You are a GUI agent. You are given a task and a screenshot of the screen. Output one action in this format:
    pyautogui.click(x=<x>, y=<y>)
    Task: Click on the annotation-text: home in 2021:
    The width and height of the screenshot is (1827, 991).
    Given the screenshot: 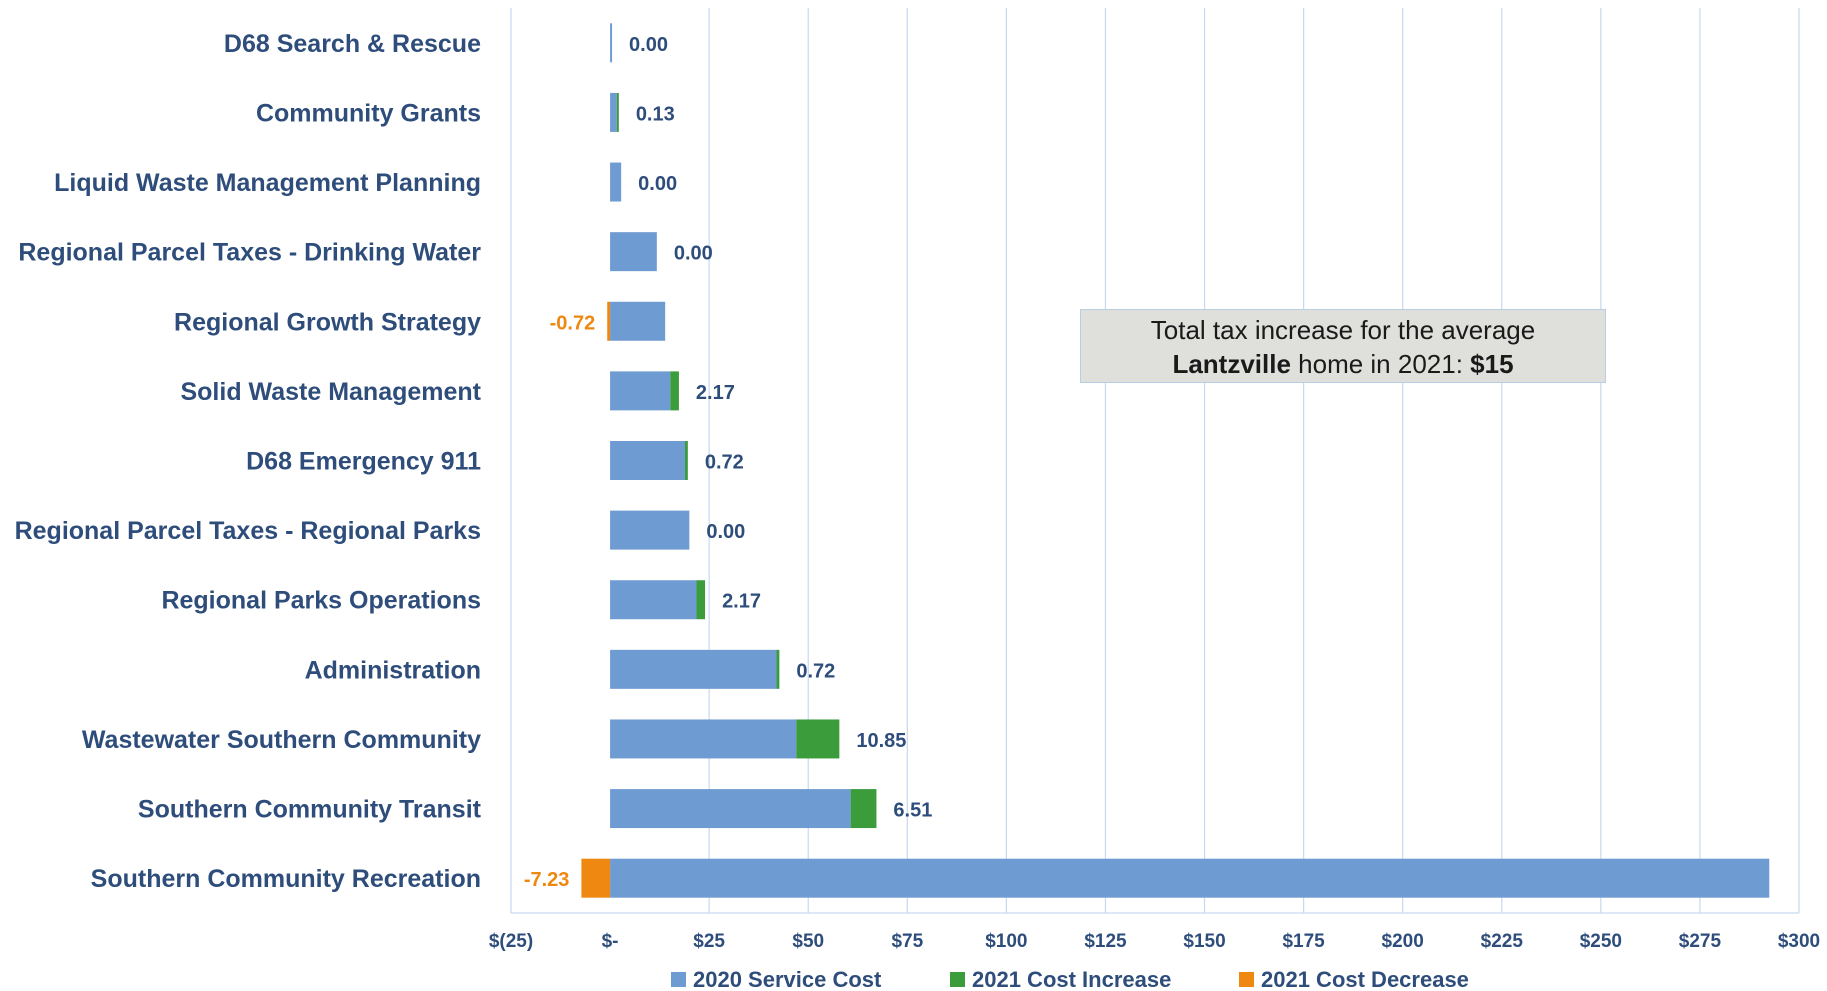 What is the action you would take?
    pyautogui.click(x=1380, y=364)
    